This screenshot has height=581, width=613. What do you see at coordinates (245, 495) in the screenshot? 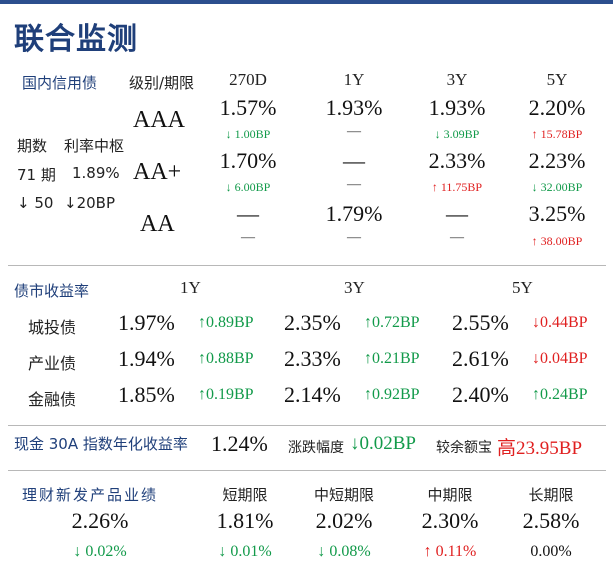
I see `wm-header-short: 短期限` at bounding box center [245, 495].